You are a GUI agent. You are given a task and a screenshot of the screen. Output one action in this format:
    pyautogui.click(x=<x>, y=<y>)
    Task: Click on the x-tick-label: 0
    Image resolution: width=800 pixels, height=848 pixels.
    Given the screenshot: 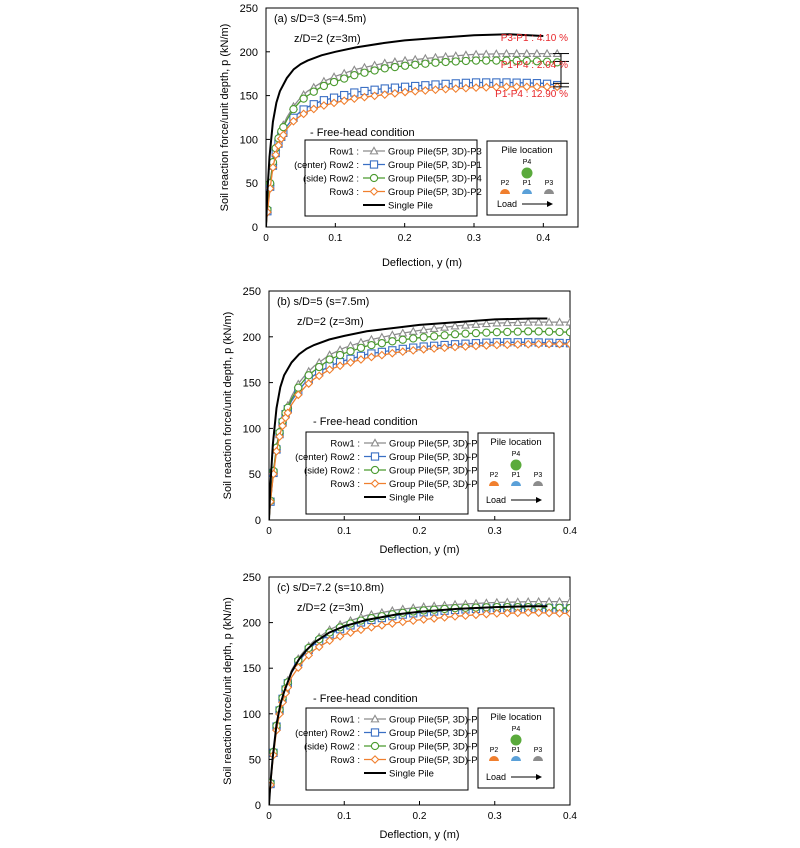 What is the action you would take?
    pyautogui.click(x=266, y=238)
    